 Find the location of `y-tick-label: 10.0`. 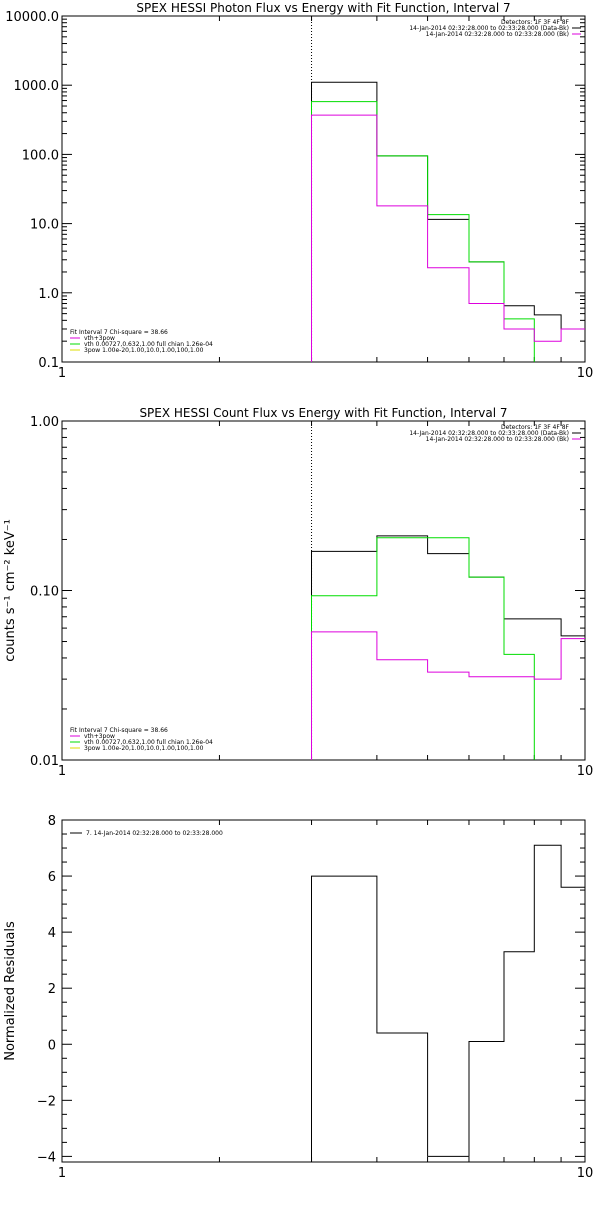

y-tick-label: 10.0 is located at coordinates (44, 225).